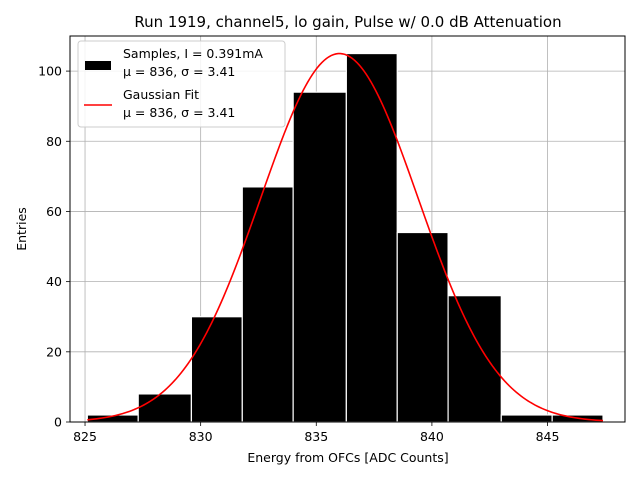 Image resolution: width=640 pixels, height=480 pixels. Describe the element at coordinates (347, 457) in the screenshot. I see `x-axis-label: Energy from OFCs [ADC Counts]` at that location.